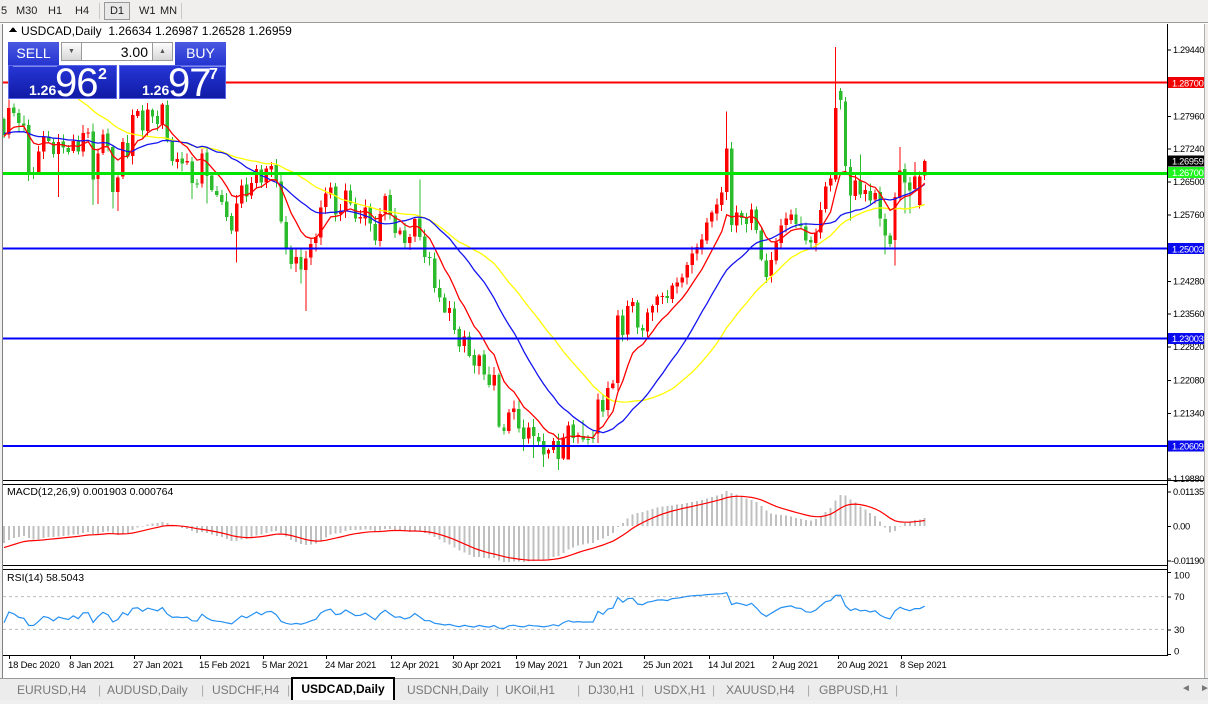 The image size is (1208, 709). Describe the element at coordinates (1188, 339) in the screenshot. I see `svg-text: 1.23003` at that location.